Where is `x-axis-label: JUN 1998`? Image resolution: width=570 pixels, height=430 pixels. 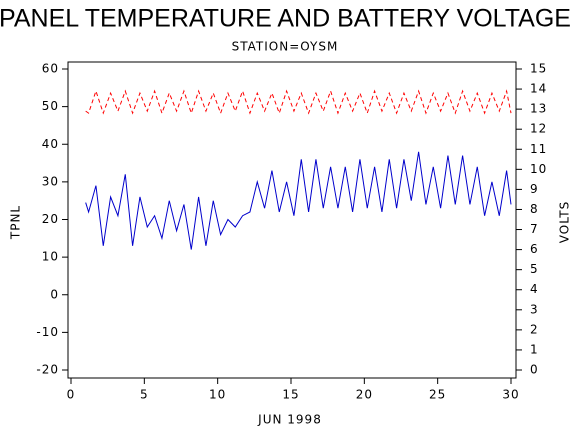 x-axis-label: JUN 1998 is located at coordinates (289, 420).